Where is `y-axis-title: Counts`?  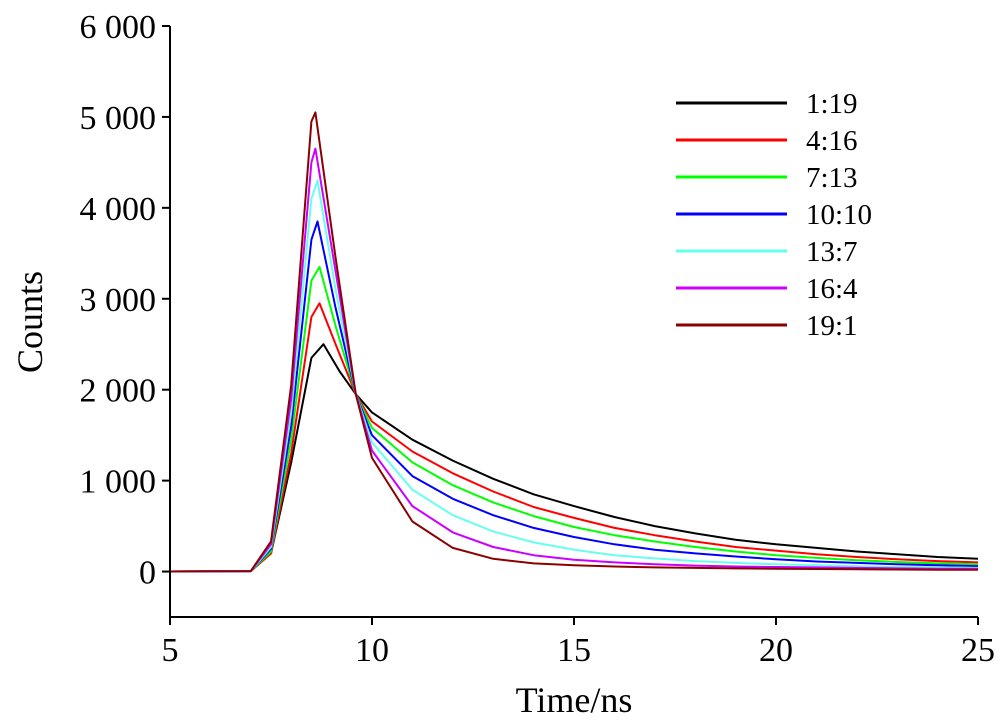 y-axis-title: Counts is located at coordinates (30, 322).